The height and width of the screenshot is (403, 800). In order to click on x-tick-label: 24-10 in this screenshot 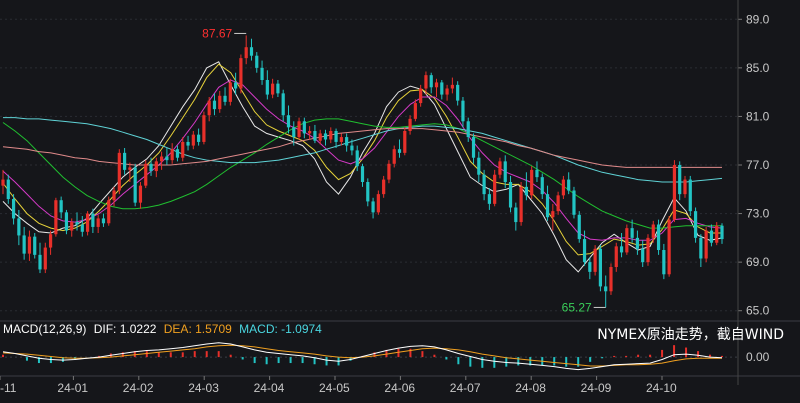, I will do `click(661, 388)`.